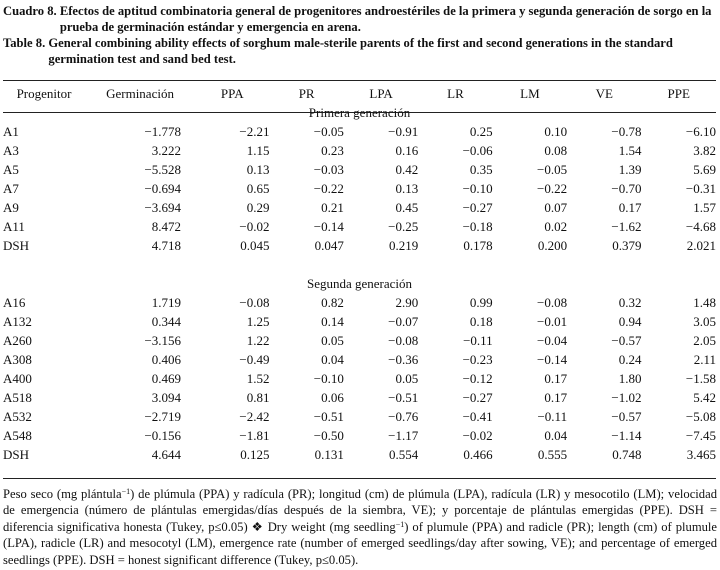 The width and height of the screenshot is (720, 570). What do you see at coordinates (704, 207) in the screenshot?
I see `table-cell: 1.57` at bounding box center [704, 207].